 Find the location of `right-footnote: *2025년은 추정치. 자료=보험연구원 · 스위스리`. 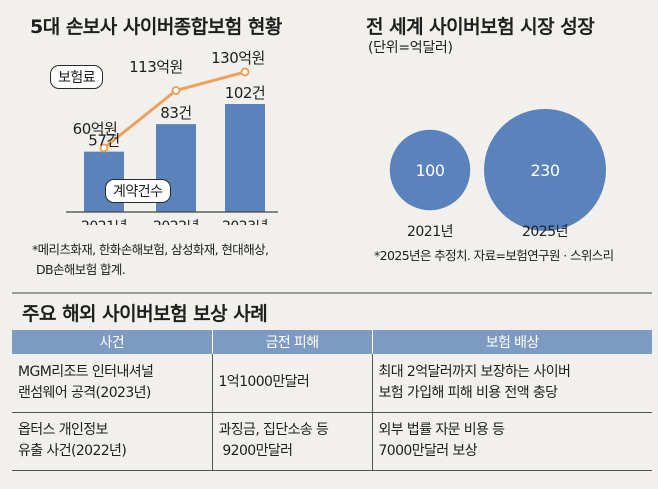

right-footnote: *2025년은 추정치. 자료=보험연구원 · 스위스리 is located at coordinates (494, 255).